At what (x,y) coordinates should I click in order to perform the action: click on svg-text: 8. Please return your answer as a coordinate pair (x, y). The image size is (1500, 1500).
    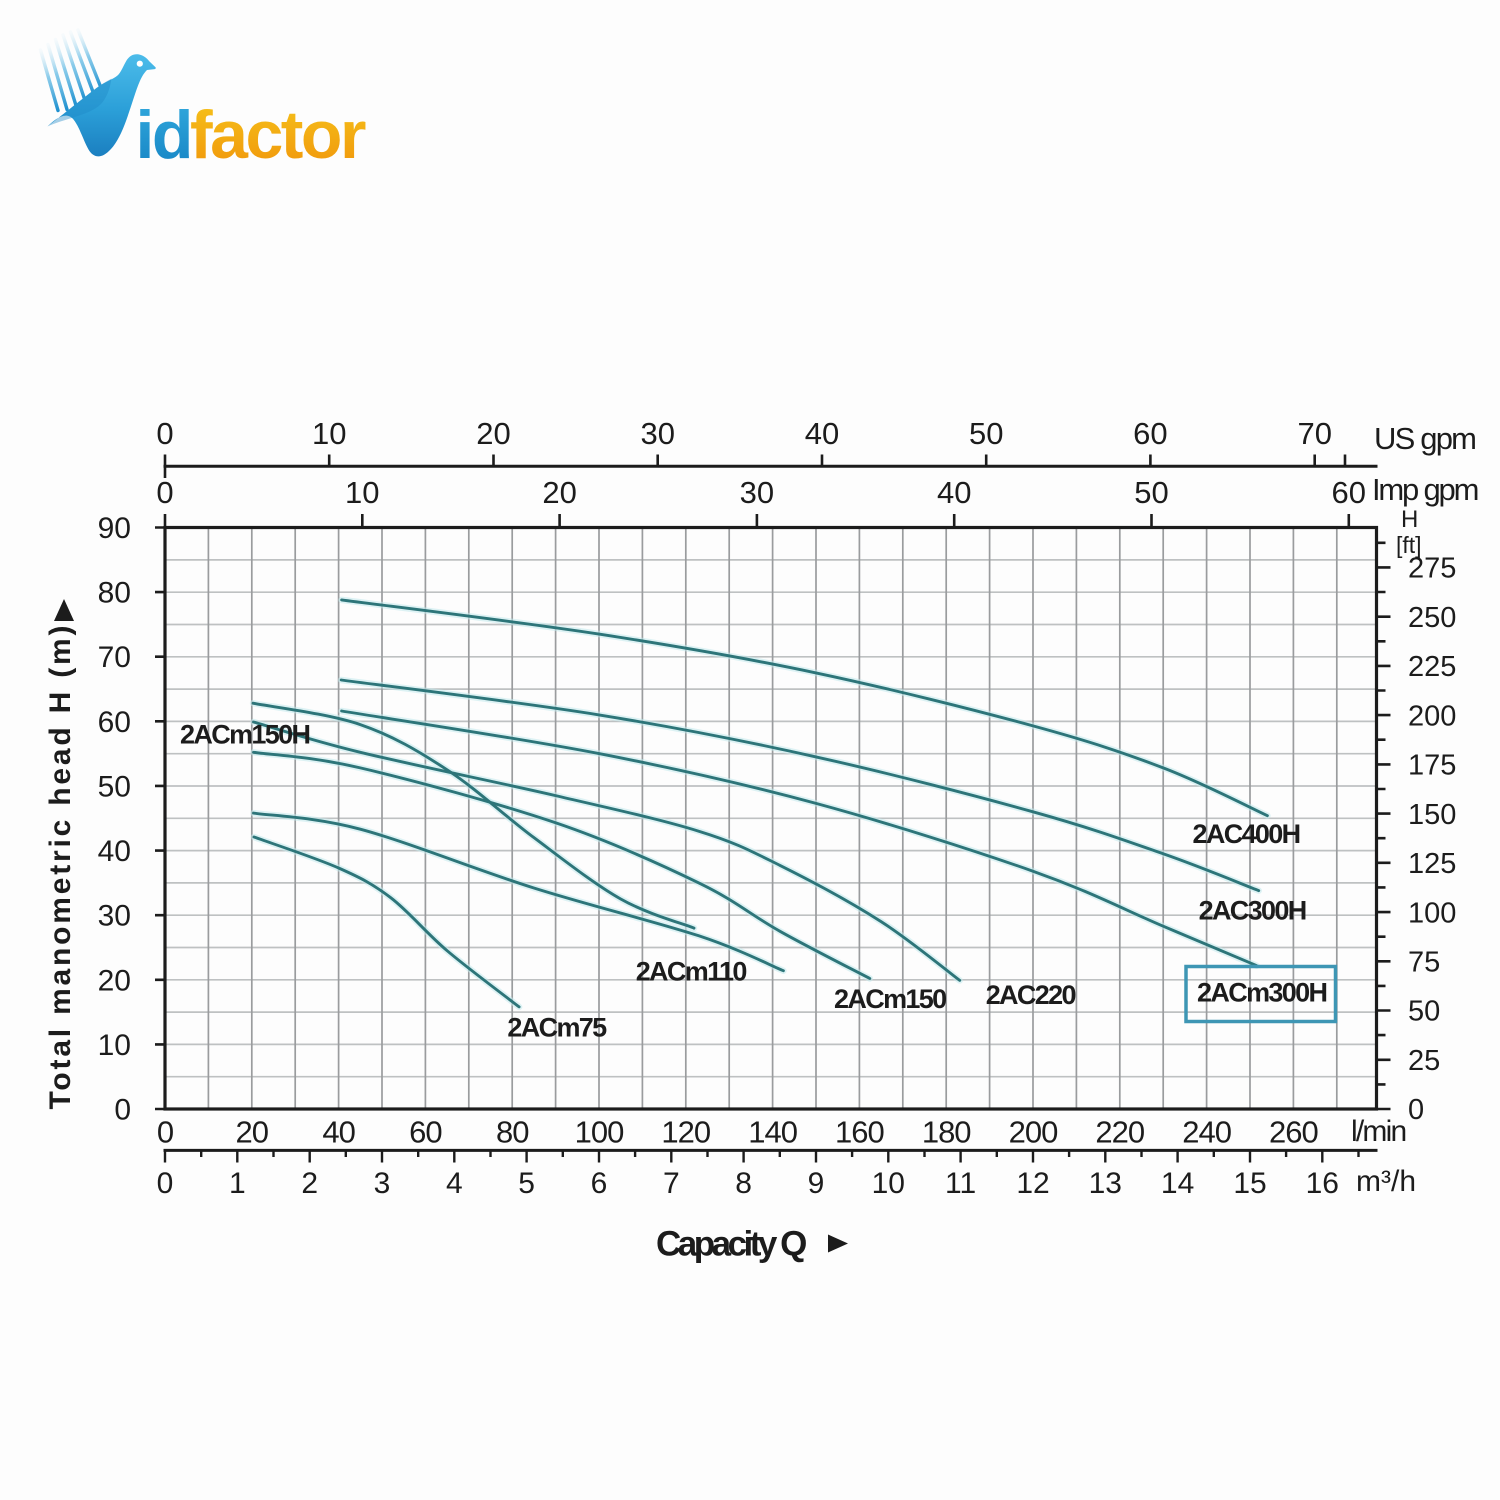
    Looking at the image, I should click on (743, 1183).